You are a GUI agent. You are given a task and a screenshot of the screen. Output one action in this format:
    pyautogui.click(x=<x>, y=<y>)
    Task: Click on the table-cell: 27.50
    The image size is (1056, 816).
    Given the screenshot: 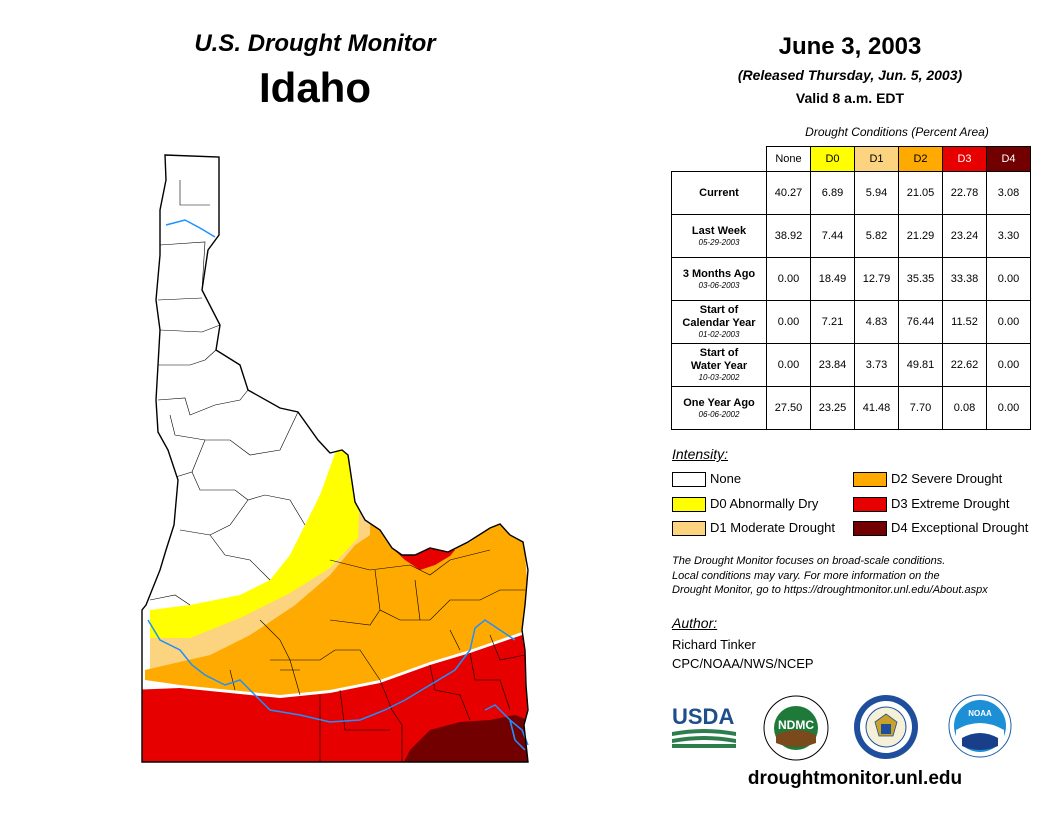 What is the action you would take?
    pyautogui.click(x=788, y=408)
    